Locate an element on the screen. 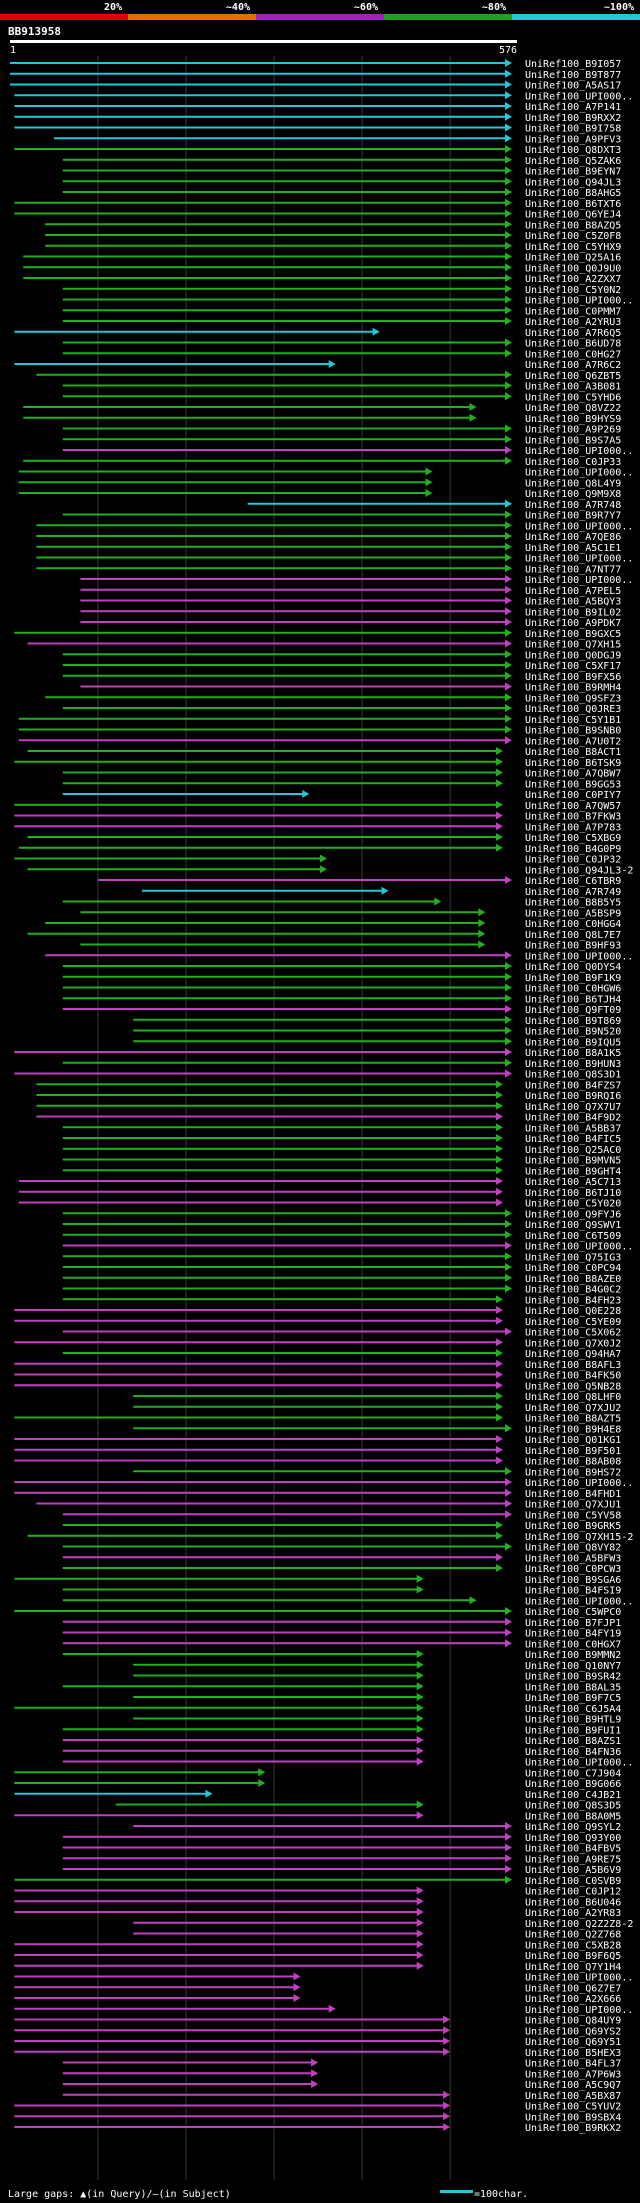 The height and width of the screenshot is (2203, 640). hit-label: UniRef100_B6TJH4 is located at coordinates (573, 999).